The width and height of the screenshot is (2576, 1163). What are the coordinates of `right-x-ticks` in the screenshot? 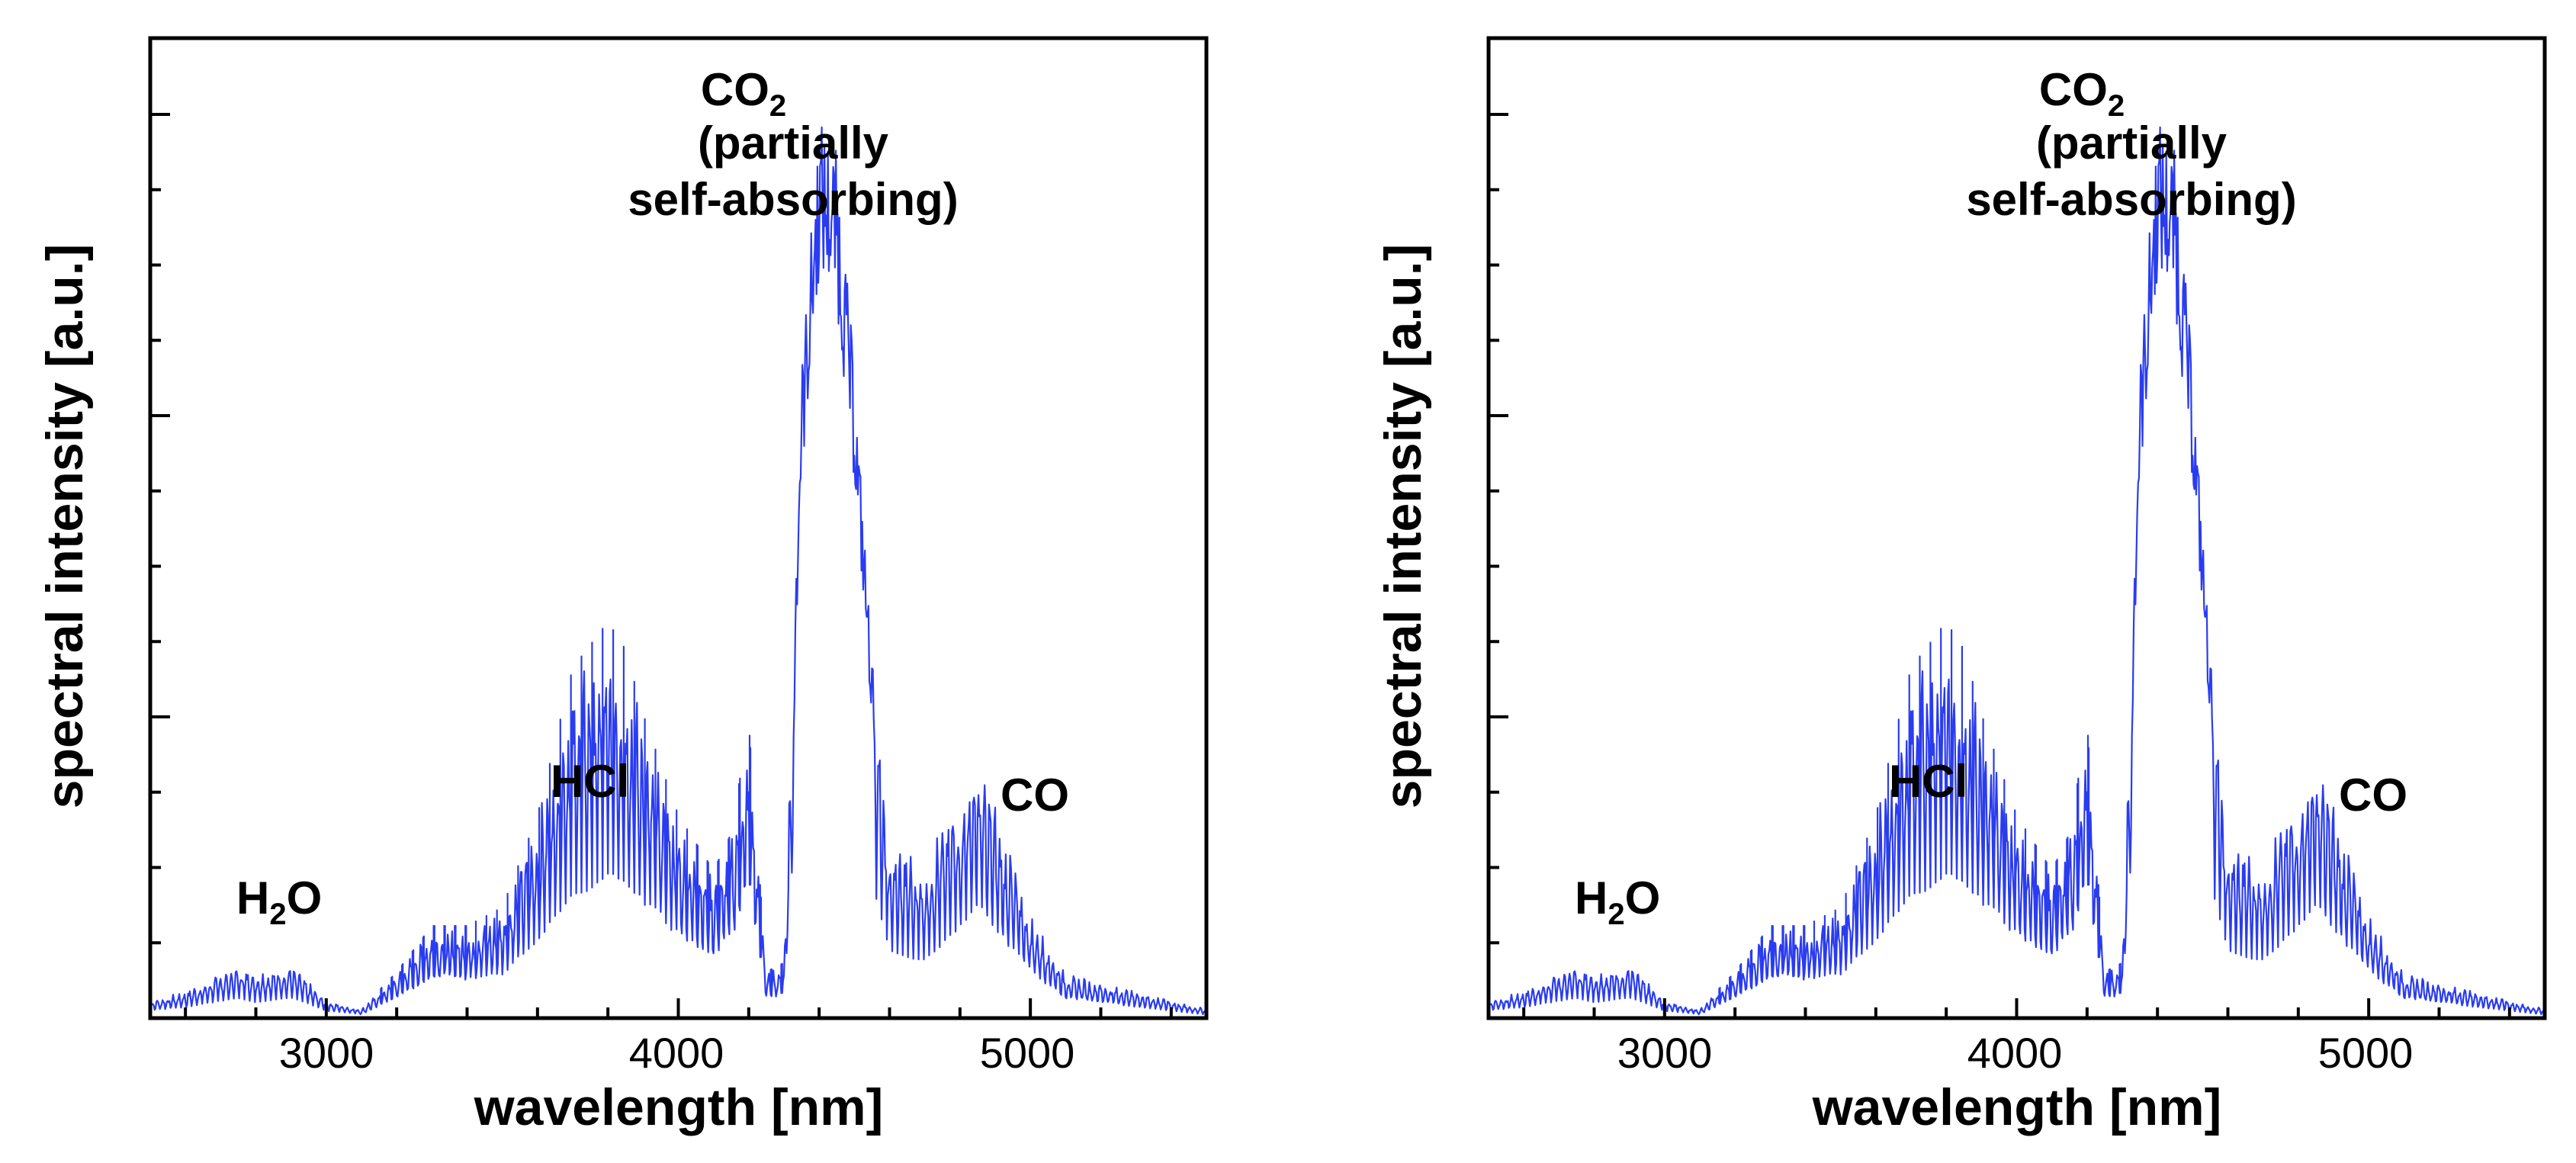 It's located at (2016, 1008).